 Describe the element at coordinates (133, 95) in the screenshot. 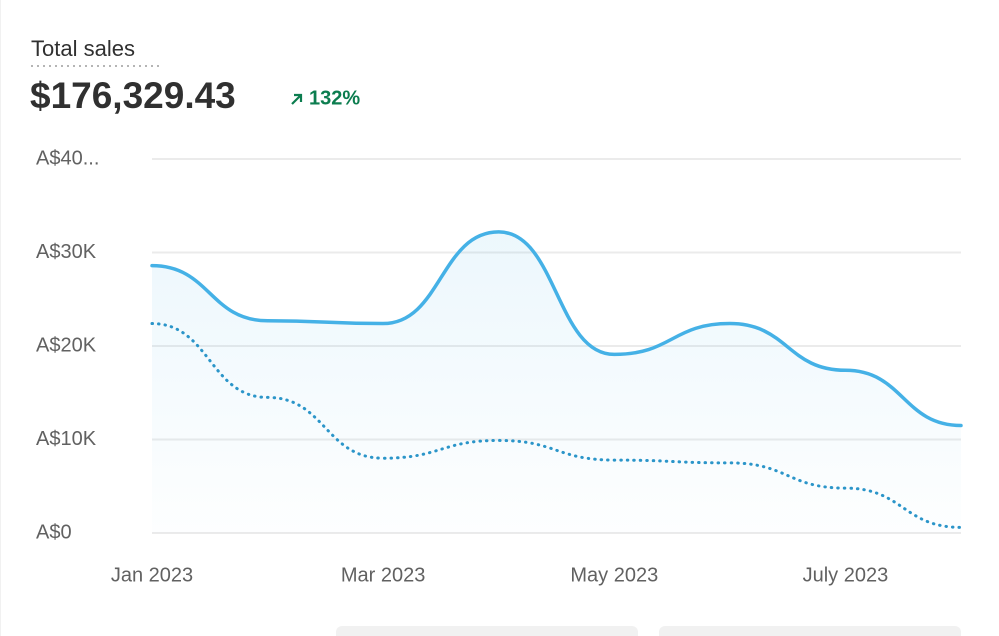

I see `total-value: $176,329.43` at that location.